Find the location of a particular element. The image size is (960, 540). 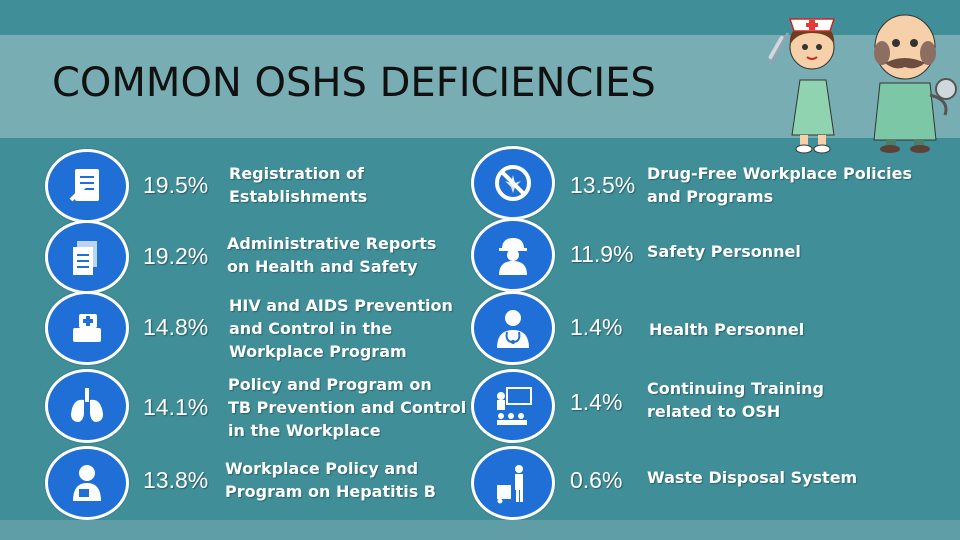

item-label: Waste Disposal System is located at coordinates (752, 477).